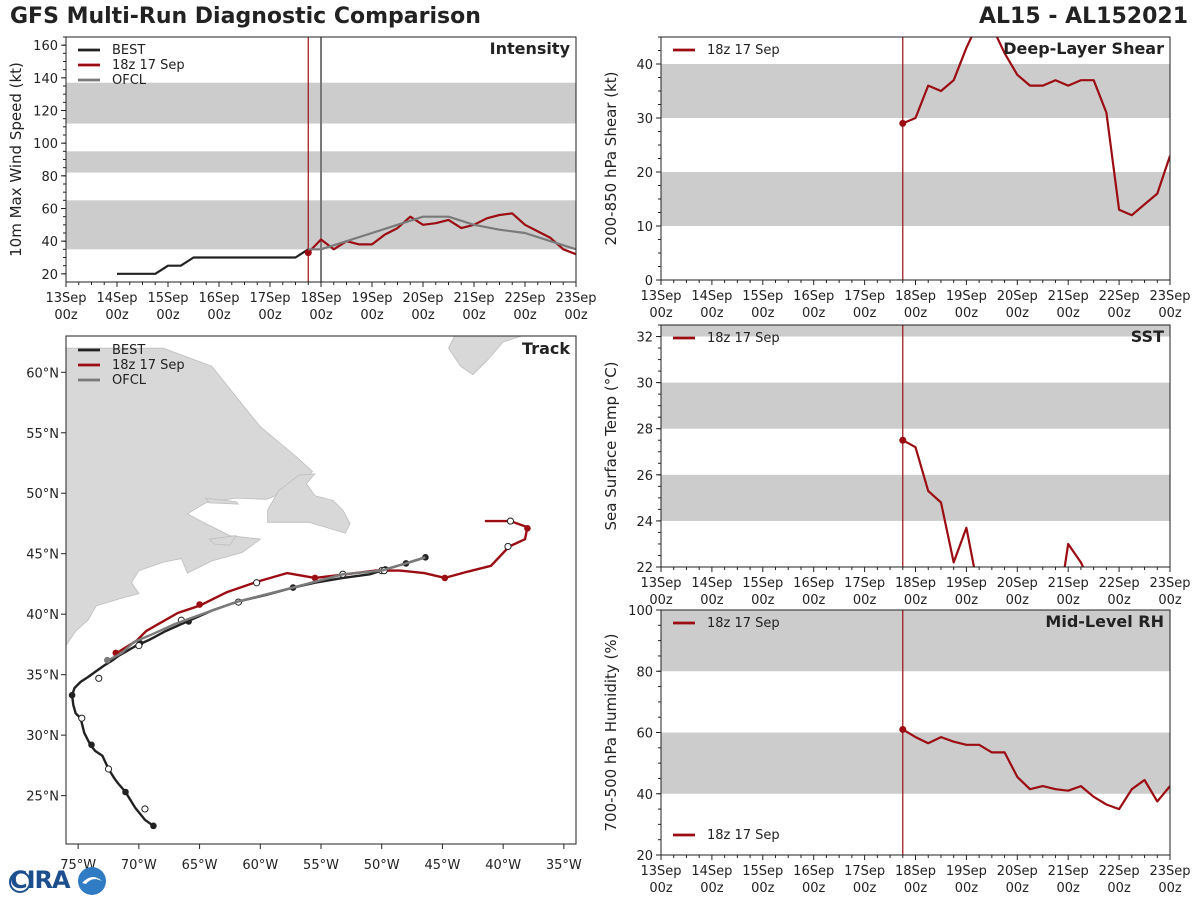 This screenshot has width=1200, height=900. What do you see at coordinates (42, 736) in the screenshot?
I see `track-ytick-label: 30°N` at bounding box center [42, 736].